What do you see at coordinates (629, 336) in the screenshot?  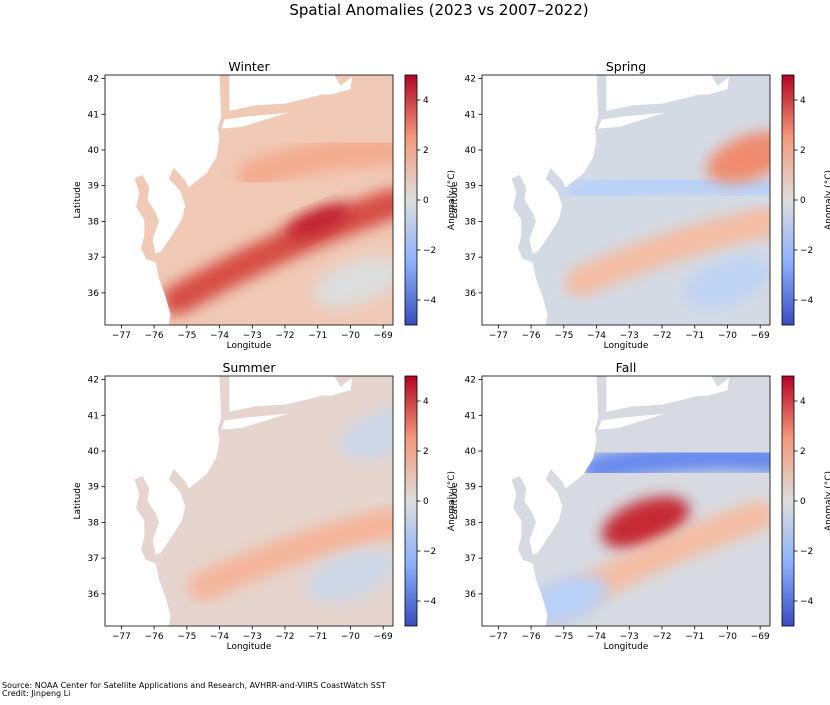 I see `x-tick-label: −73` at bounding box center [629, 336].